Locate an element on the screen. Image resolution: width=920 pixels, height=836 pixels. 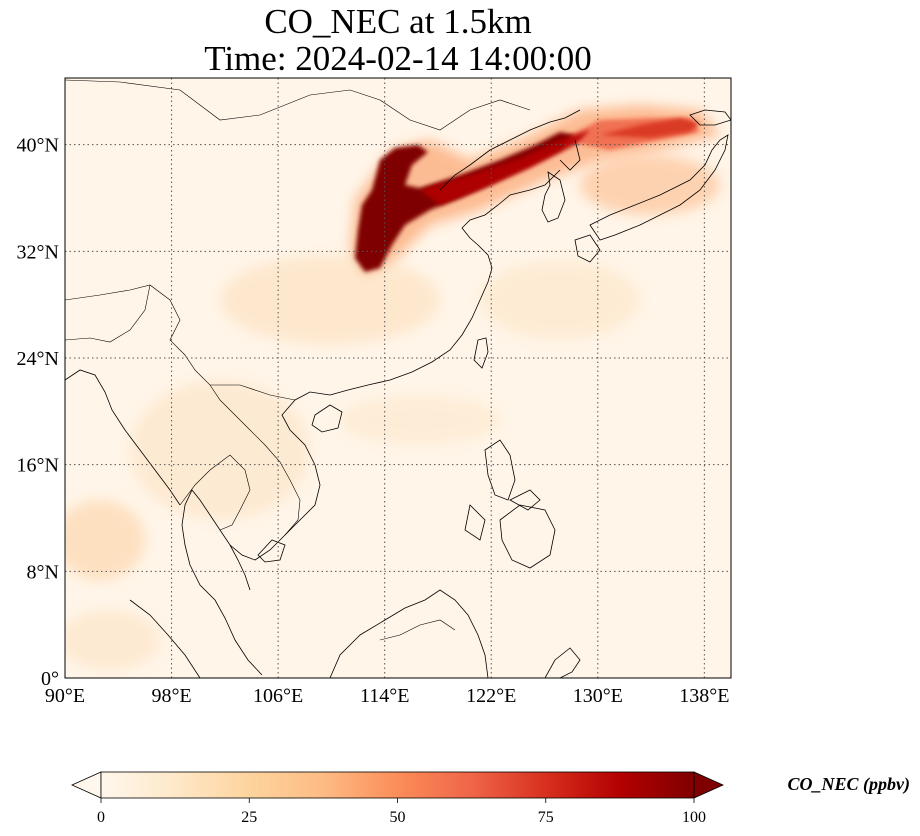
coastline-philippines-visayas is located at coordinates (502, 515).